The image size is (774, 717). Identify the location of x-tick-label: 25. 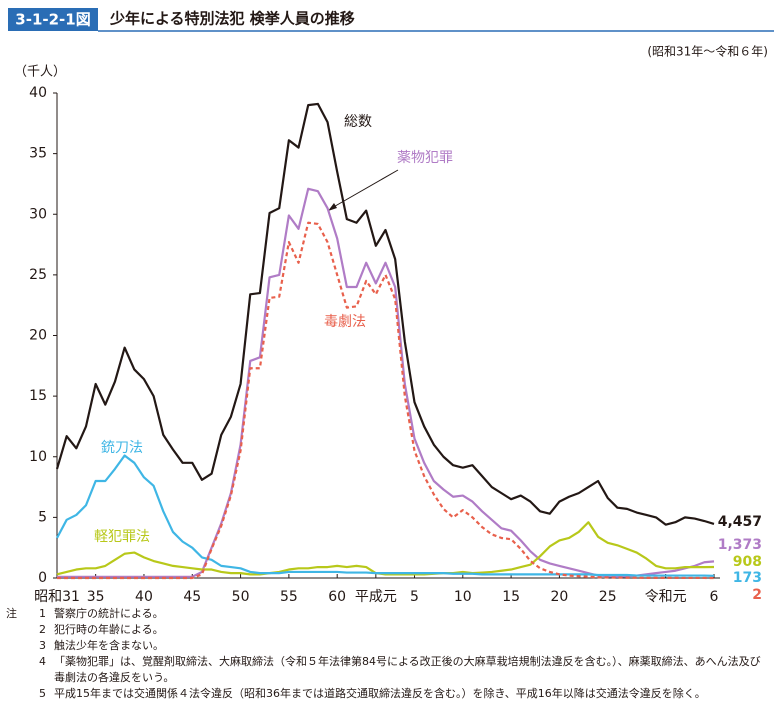
(608, 597).